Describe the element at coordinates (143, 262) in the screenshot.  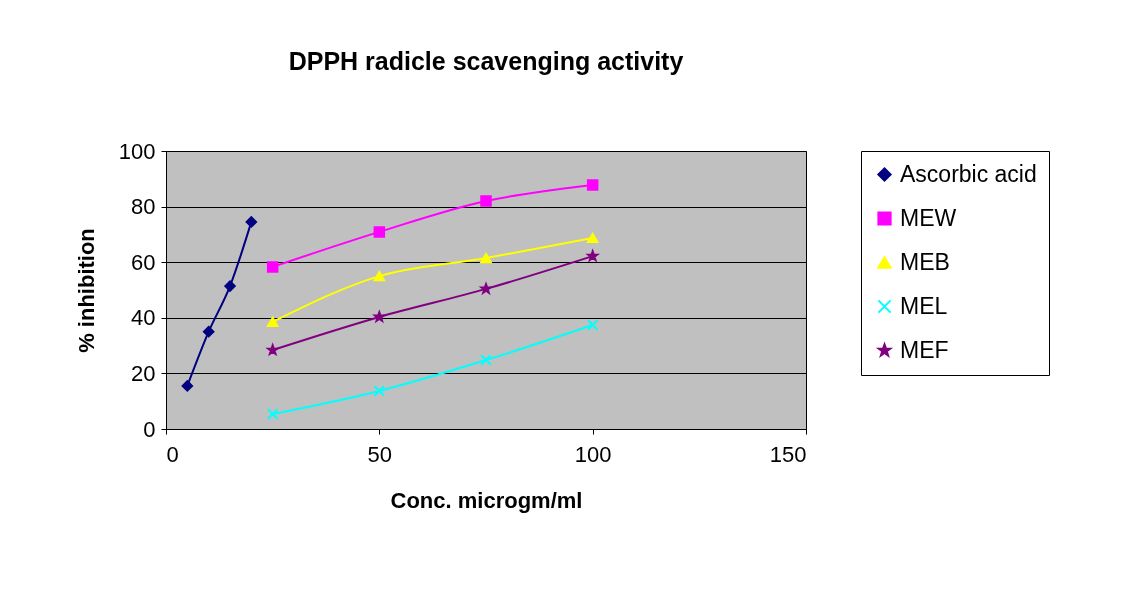
I see `y-tick-label: 60` at that location.